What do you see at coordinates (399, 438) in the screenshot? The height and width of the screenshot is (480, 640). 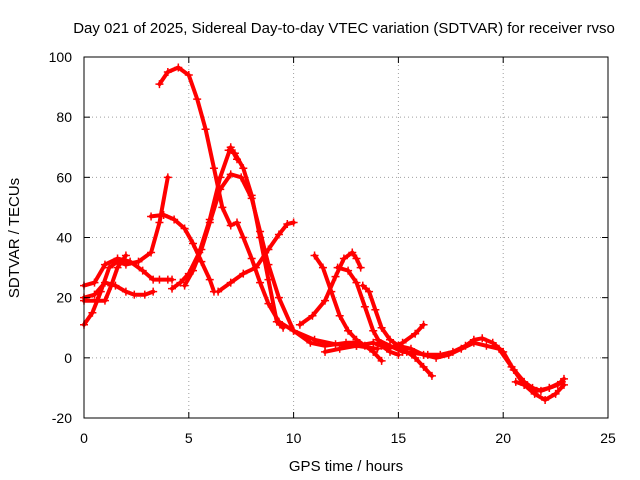 I see `x-tick-label: 15` at bounding box center [399, 438].